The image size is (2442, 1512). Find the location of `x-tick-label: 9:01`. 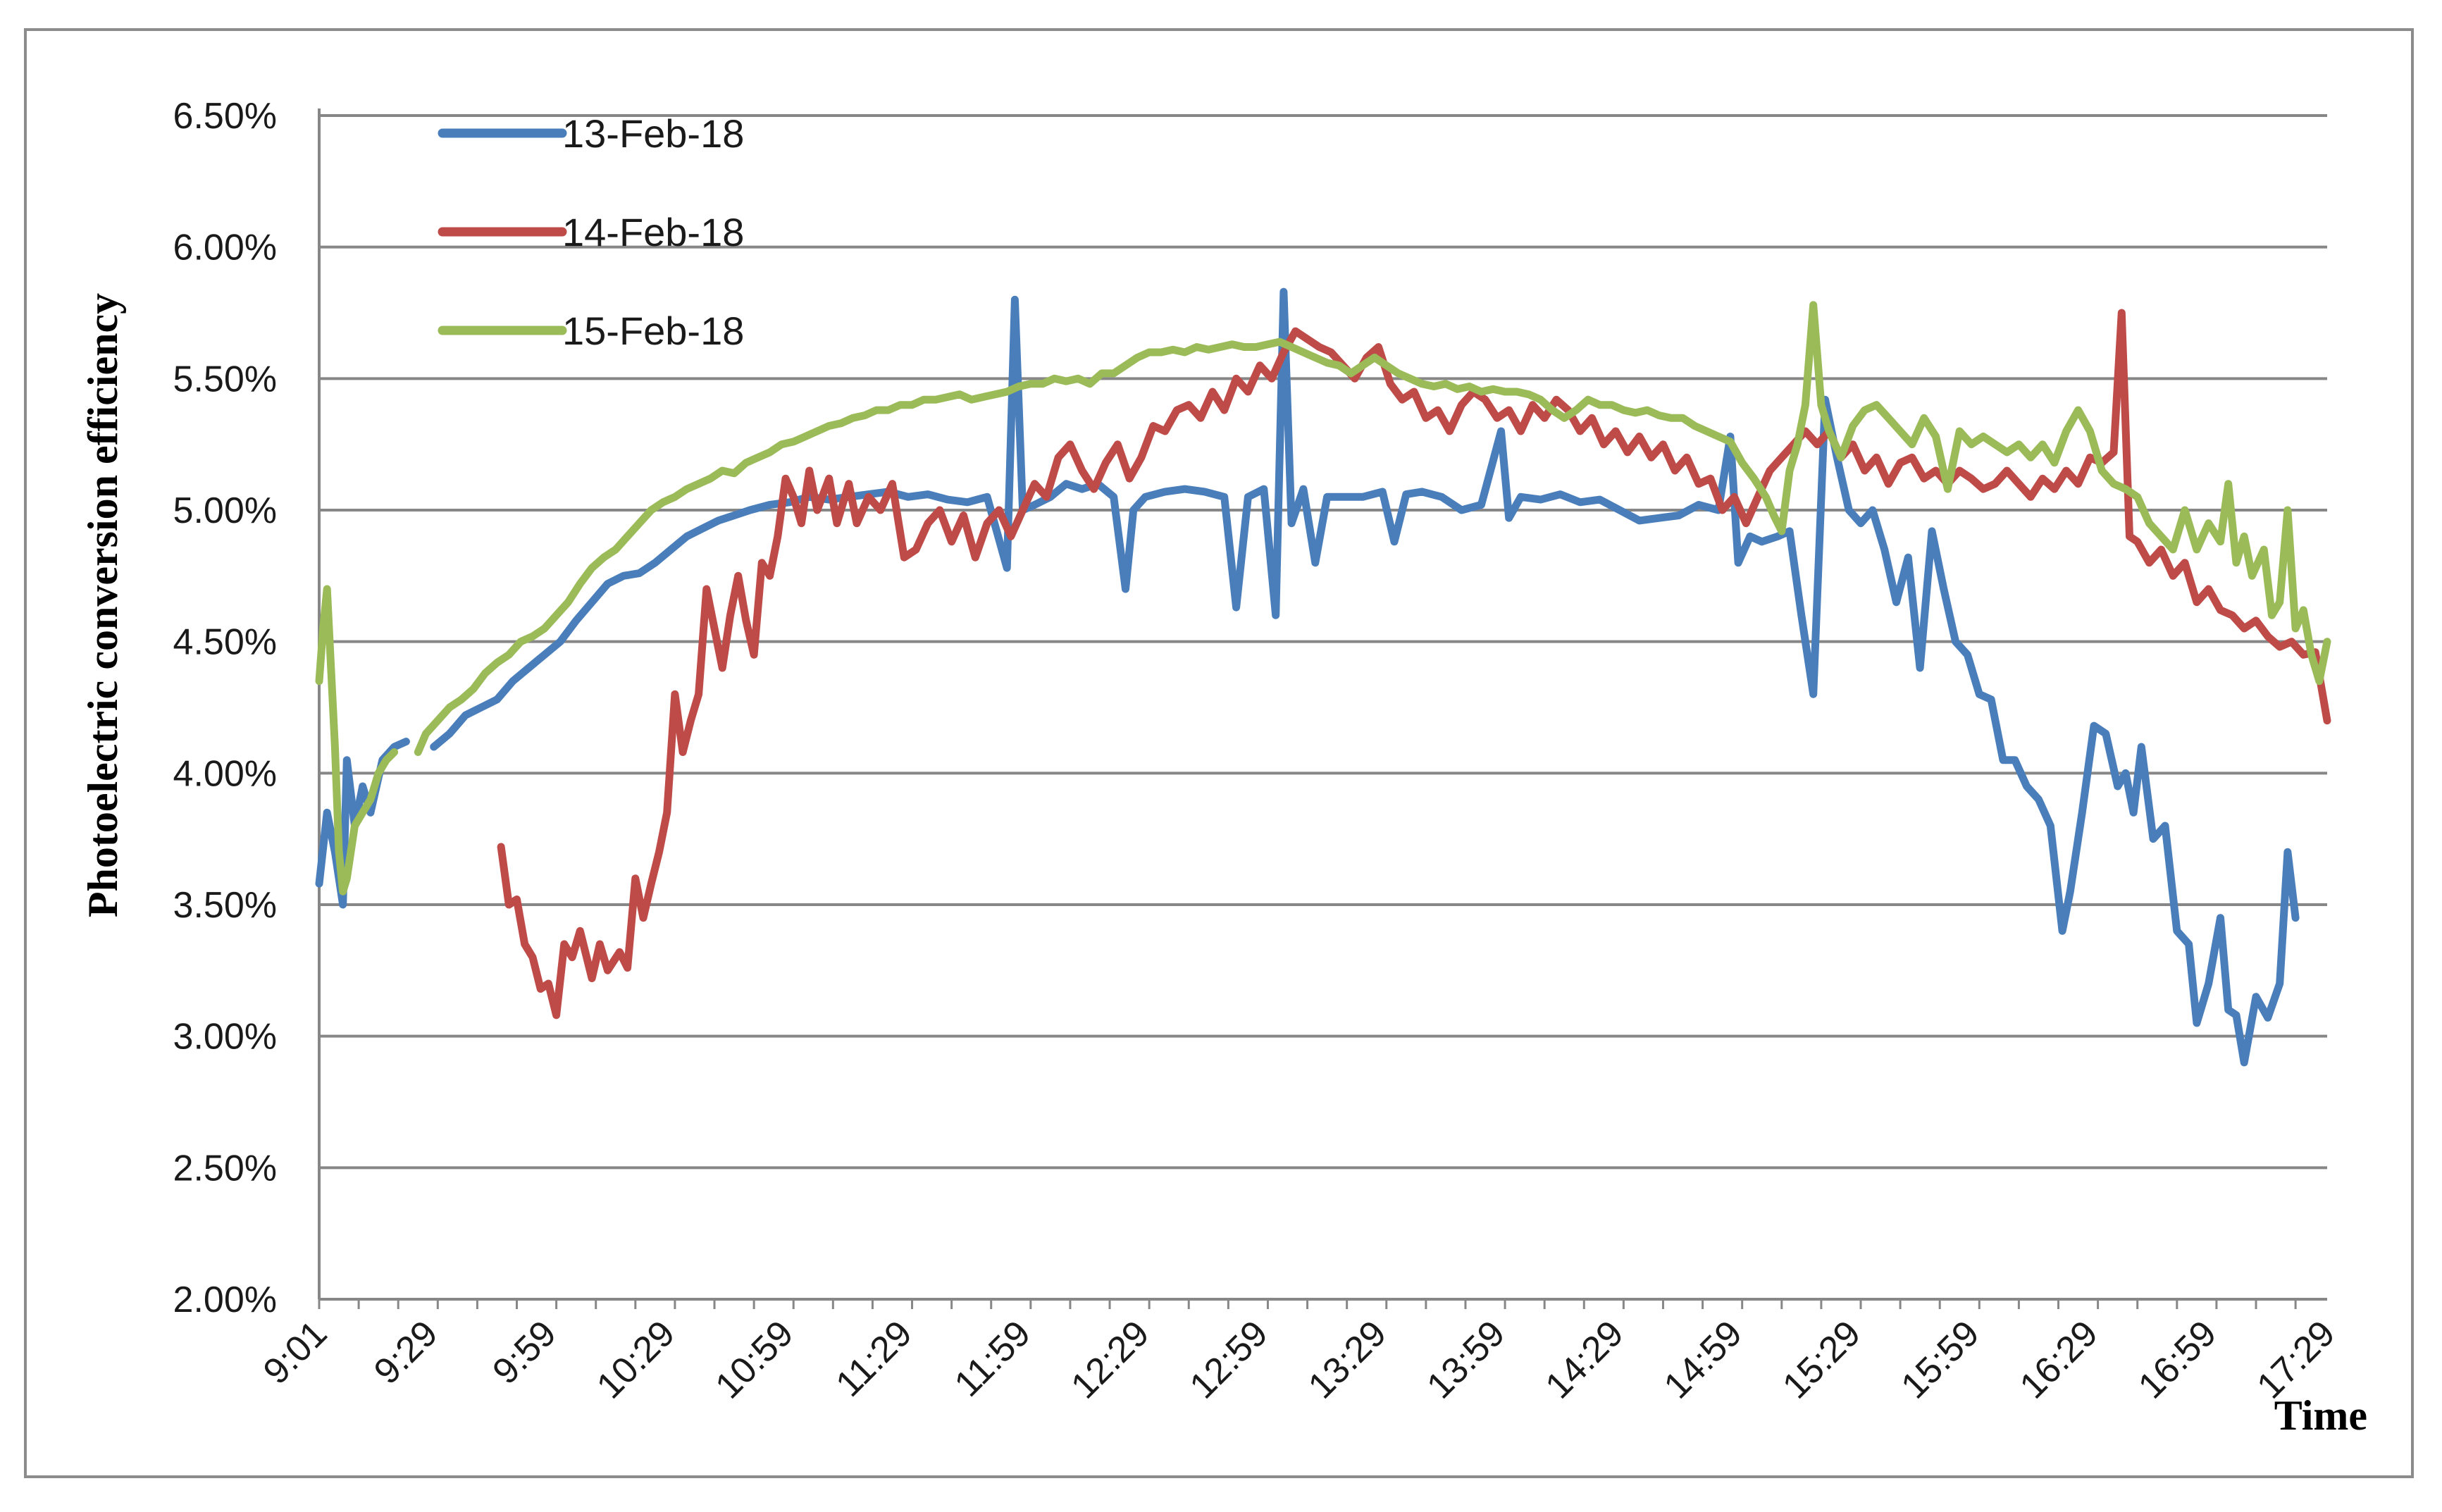

x-tick-label: 9:01 is located at coordinates (295, 1352).